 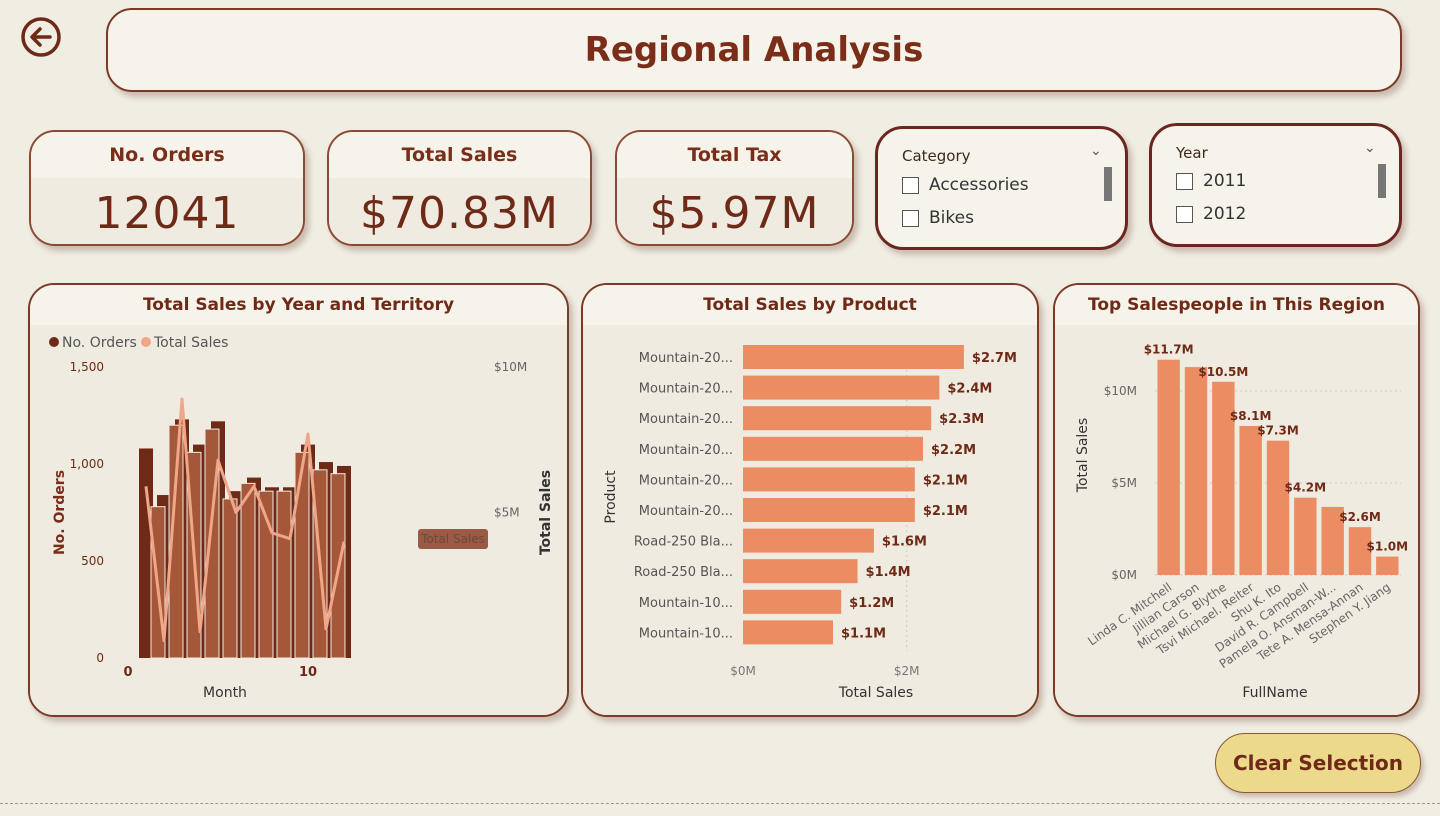 I want to click on legend-label: Total Sales, so click(x=190, y=343).